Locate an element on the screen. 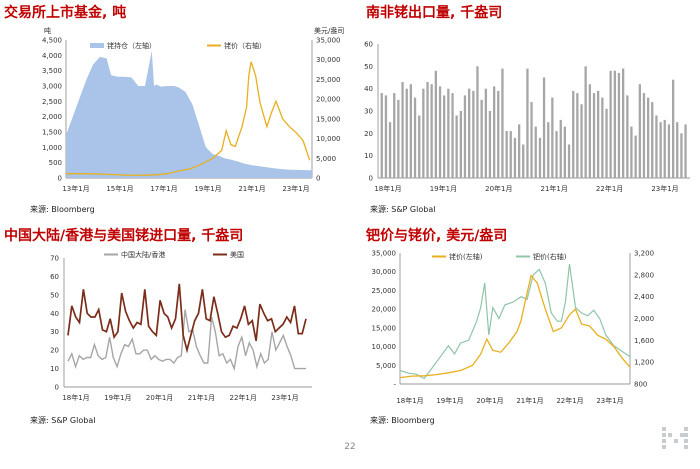 Image resolution: width=700 pixels, height=469 pixels. chart4-y-tick: 5,000 is located at coordinates (386, 366).